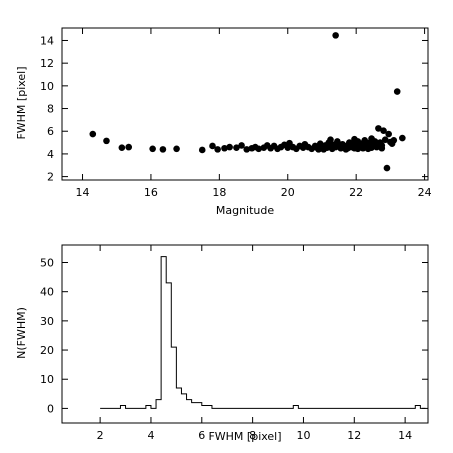  What do you see at coordinates (50, 154) in the screenshot?
I see `chart-0-y-tick-label-1: 4` at bounding box center [50, 154].